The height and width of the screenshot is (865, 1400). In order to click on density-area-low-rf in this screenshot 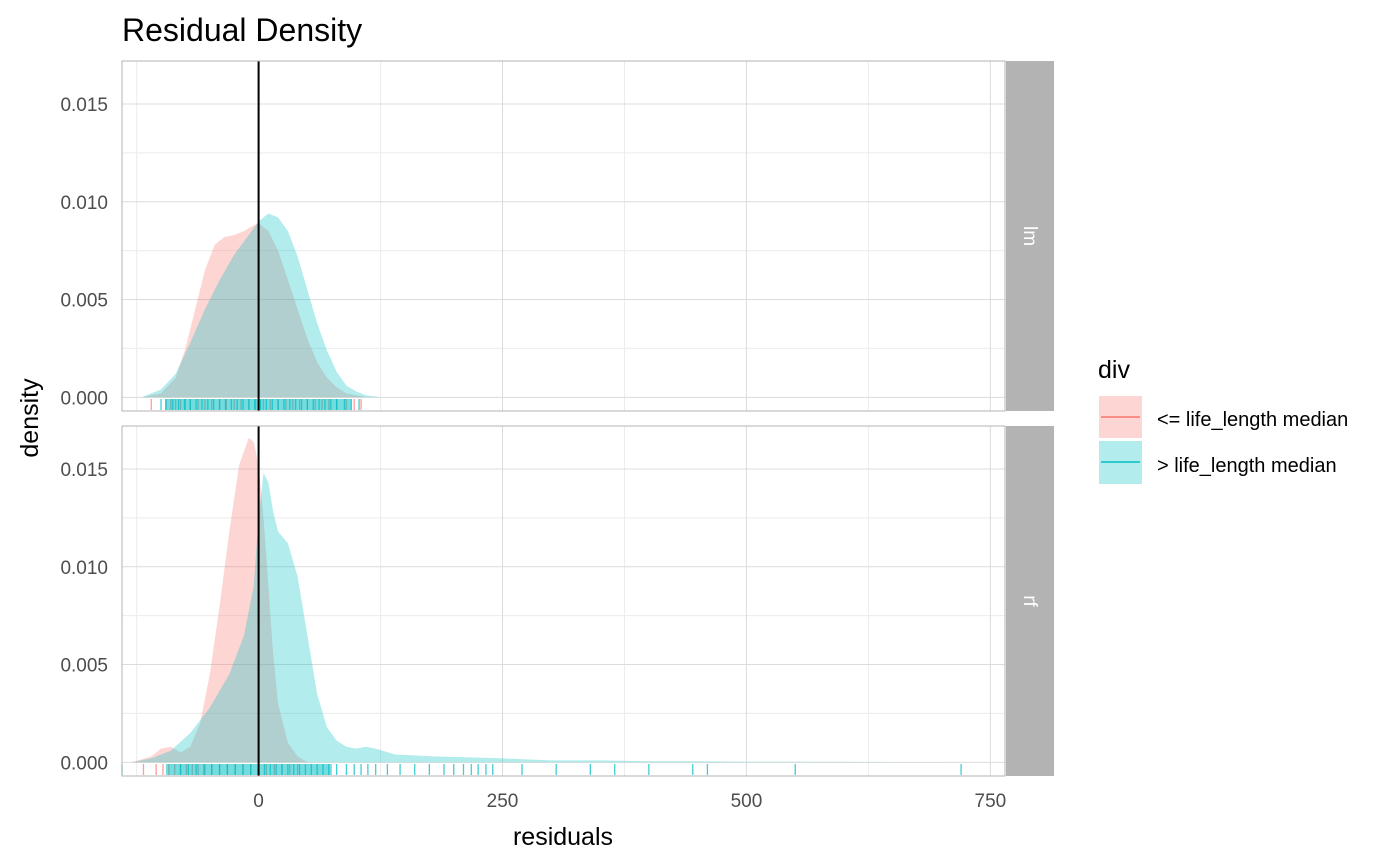, I will do `click(219, 600)`.